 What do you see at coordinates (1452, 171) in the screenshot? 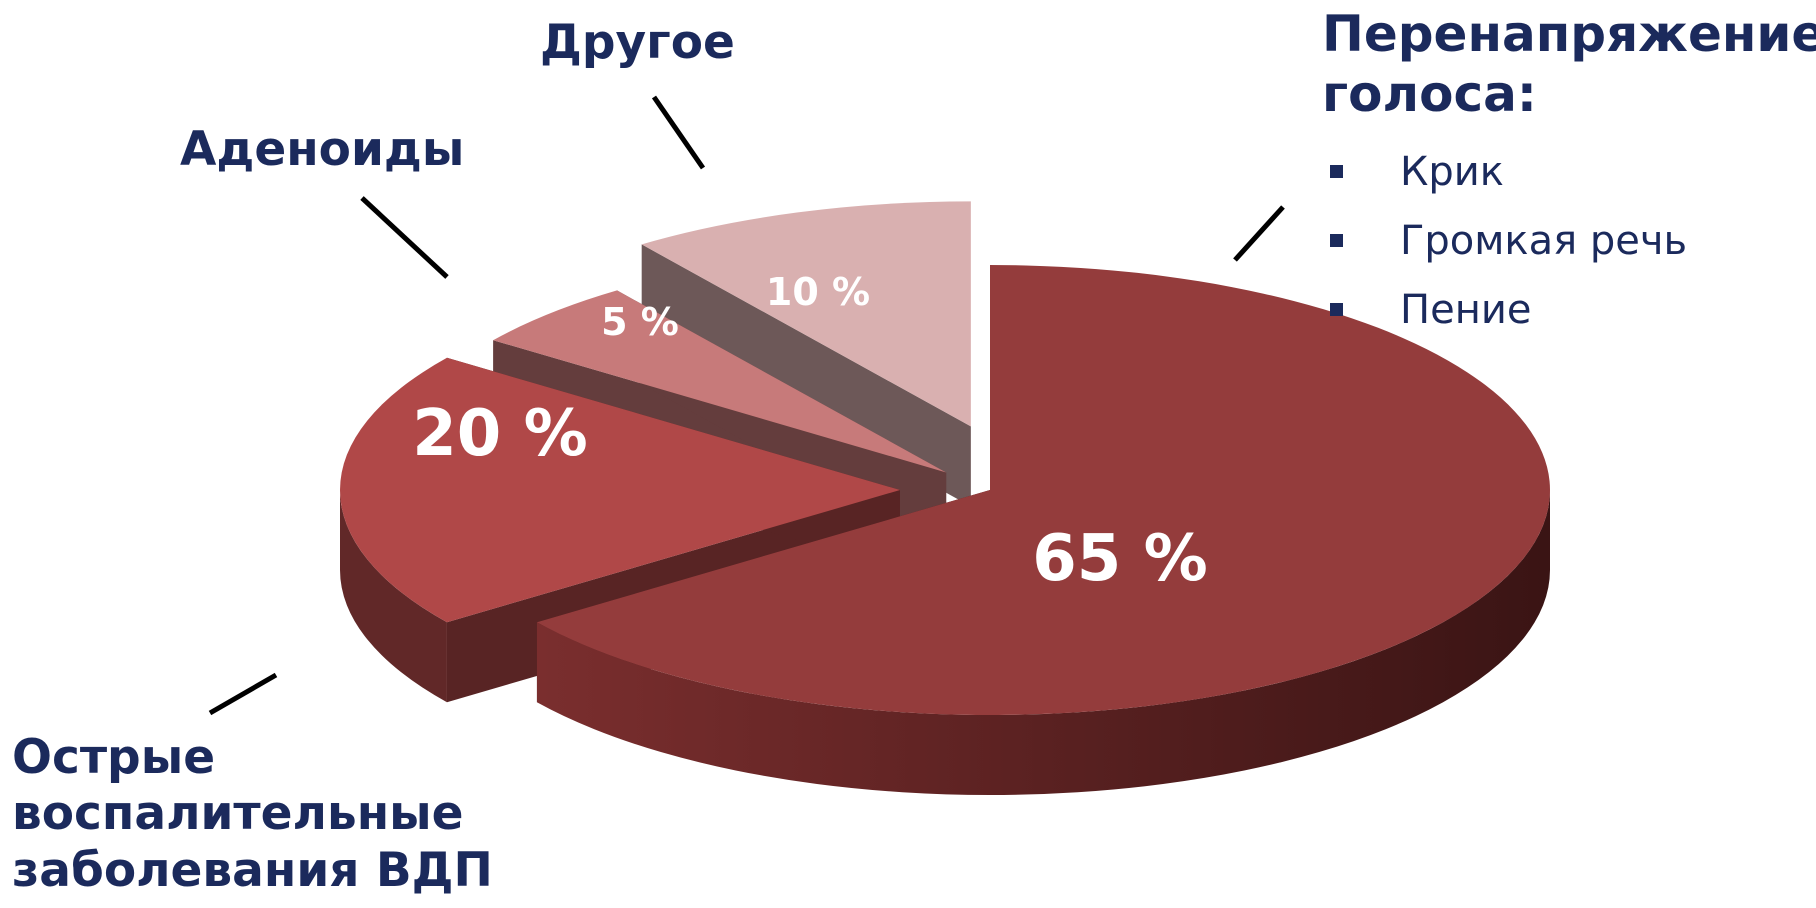
I see `list-item-label: Крик` at bounding box center [1452, 171].